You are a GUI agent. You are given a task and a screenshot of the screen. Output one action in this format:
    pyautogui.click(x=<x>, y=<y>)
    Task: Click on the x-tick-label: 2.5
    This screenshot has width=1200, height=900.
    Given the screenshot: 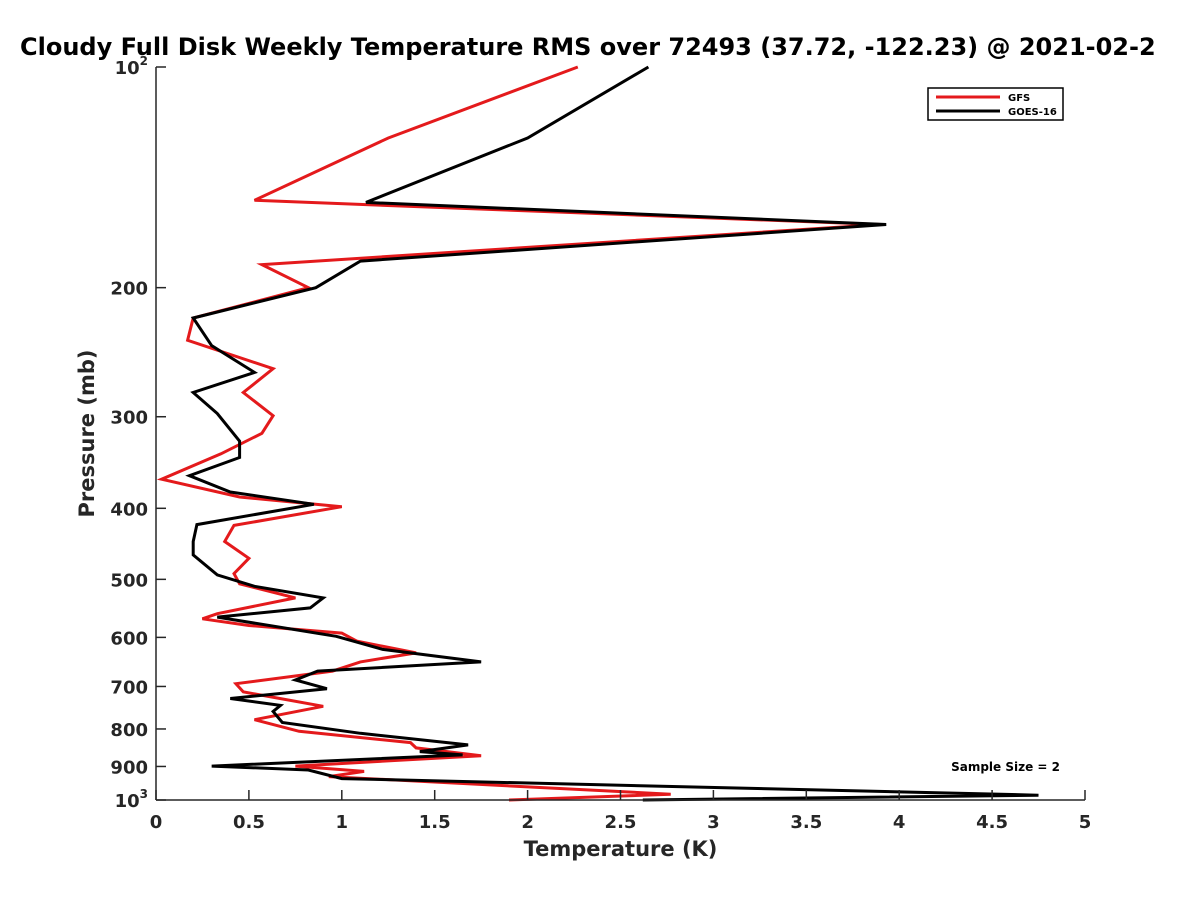 What is the action you would take?
    pyautogui.click(x=621, y=822)
    